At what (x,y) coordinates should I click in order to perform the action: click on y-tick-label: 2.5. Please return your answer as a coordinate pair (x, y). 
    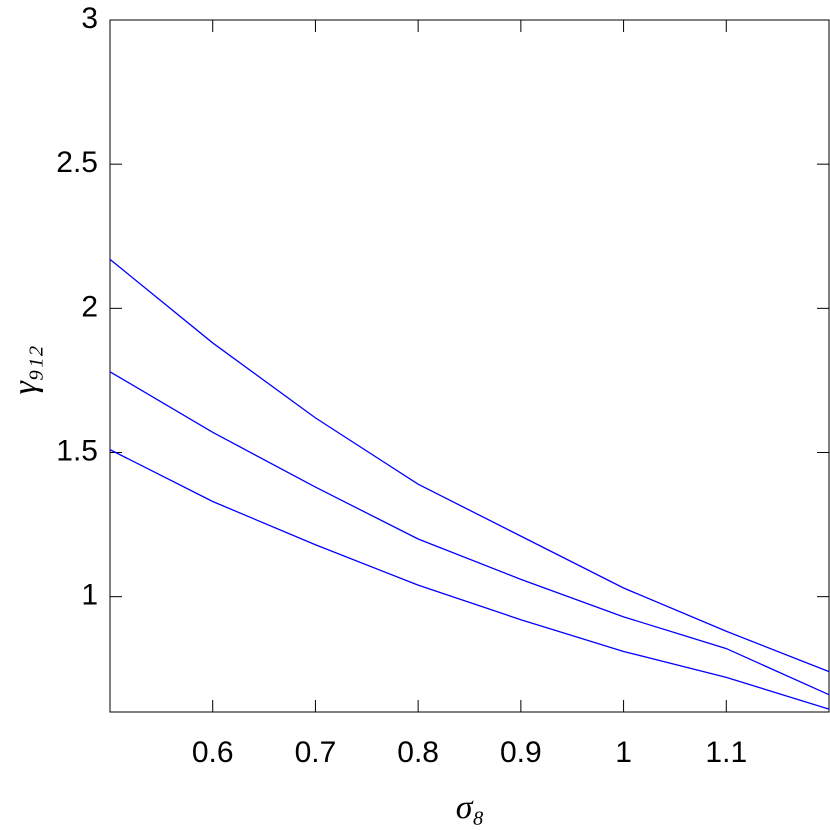
    Looking at the image, I should click on (77, 162).